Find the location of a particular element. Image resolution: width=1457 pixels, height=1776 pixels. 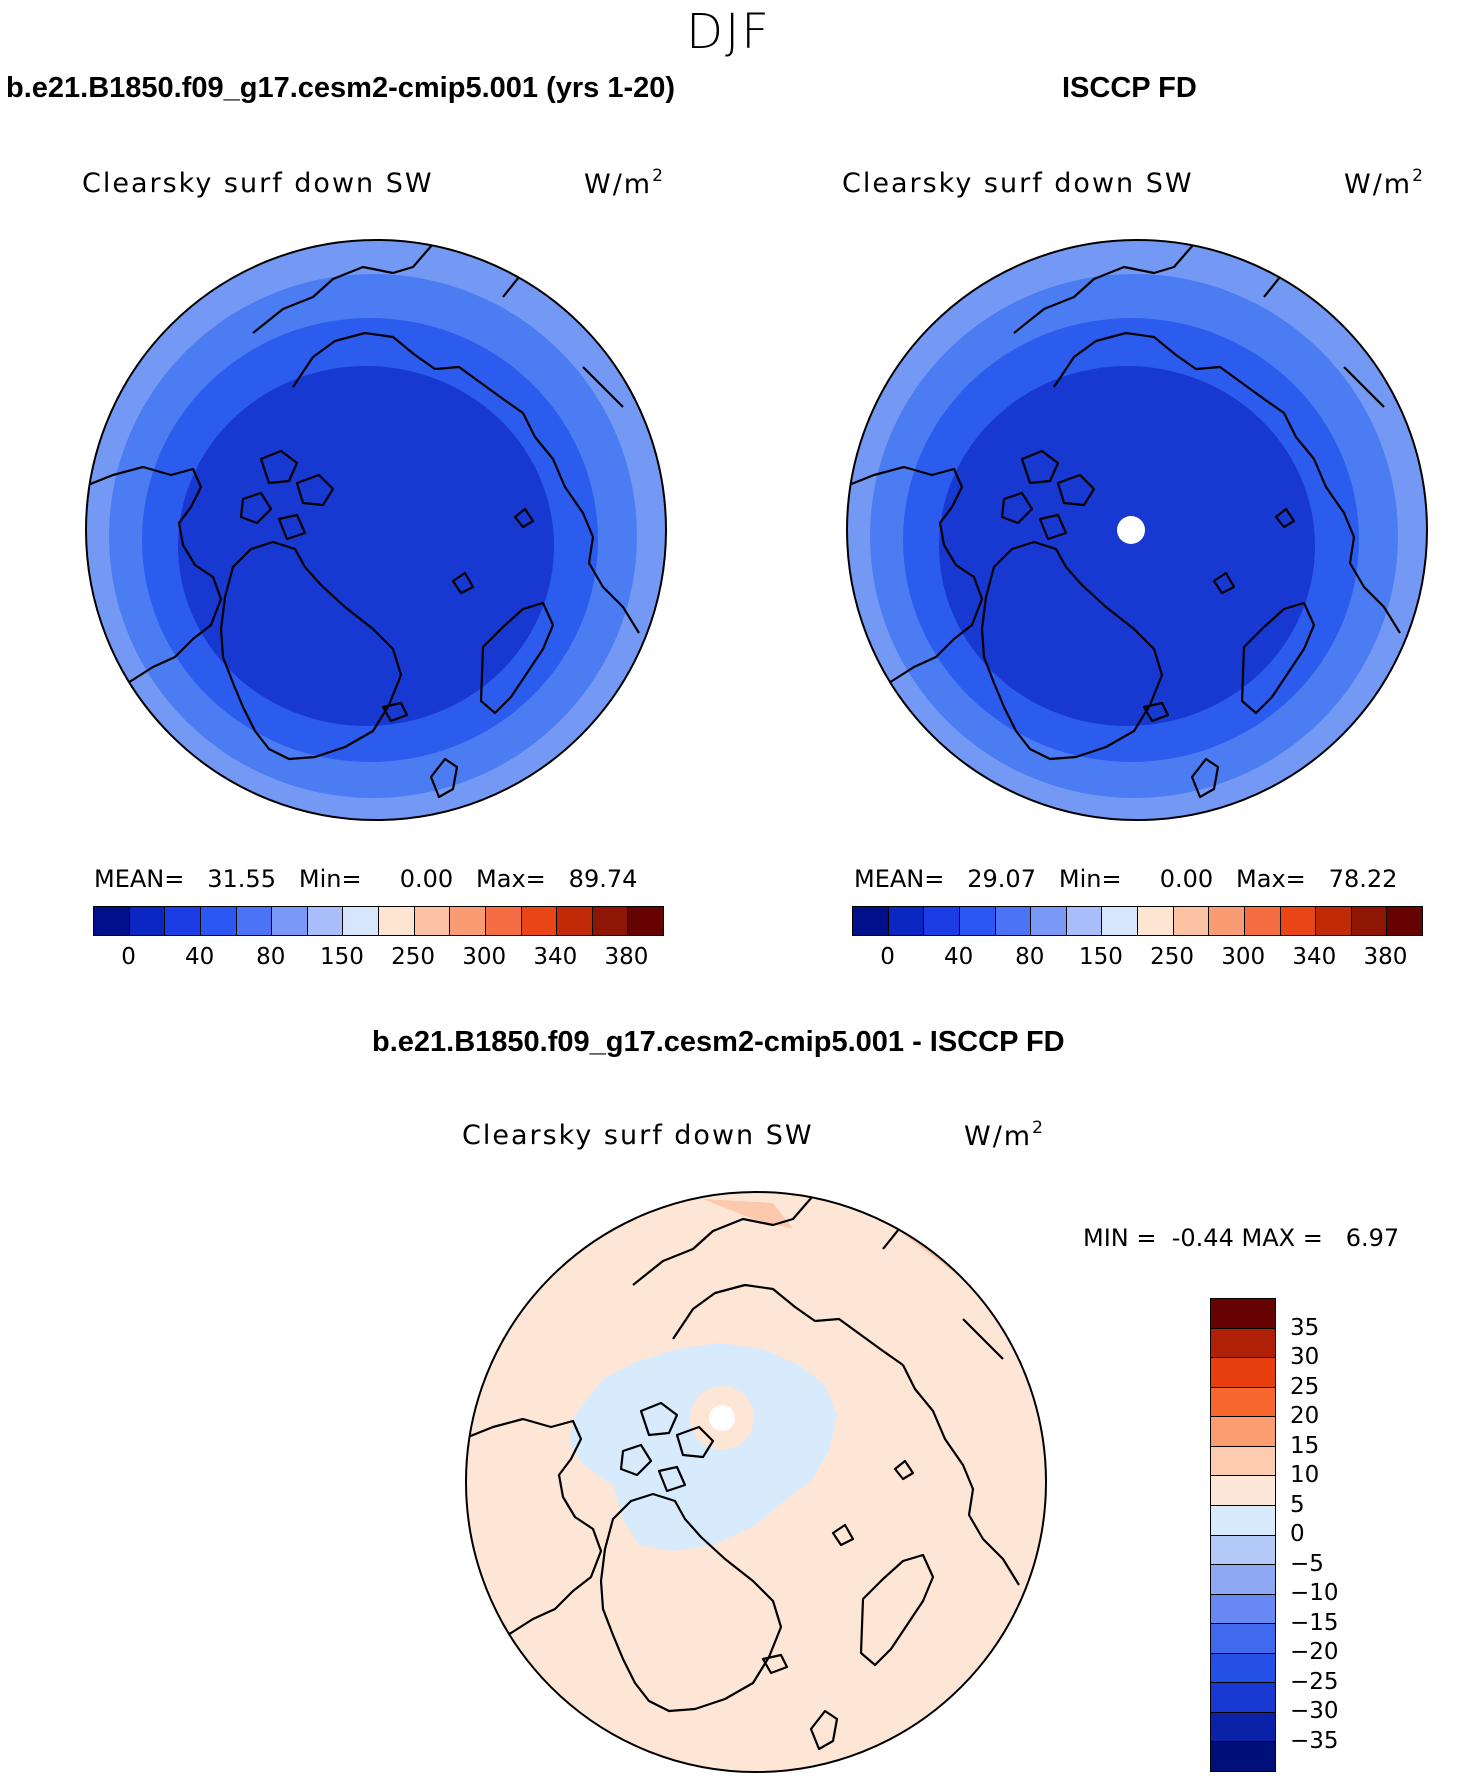

colorbar-tick-label: −20 is located at coordinates (1314, 1652).